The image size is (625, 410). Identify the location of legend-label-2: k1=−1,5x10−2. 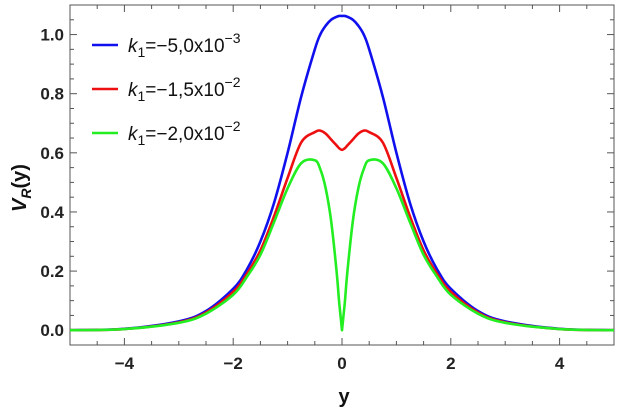
(184, 89).